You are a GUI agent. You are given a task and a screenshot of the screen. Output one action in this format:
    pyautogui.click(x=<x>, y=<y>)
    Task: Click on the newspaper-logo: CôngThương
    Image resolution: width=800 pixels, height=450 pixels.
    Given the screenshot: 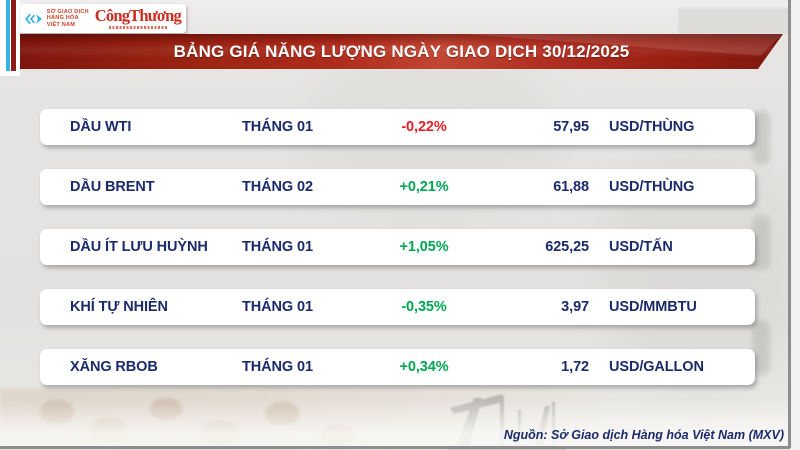 What is the action you would take?
    pyautogui.click(x=138, y=16)
    